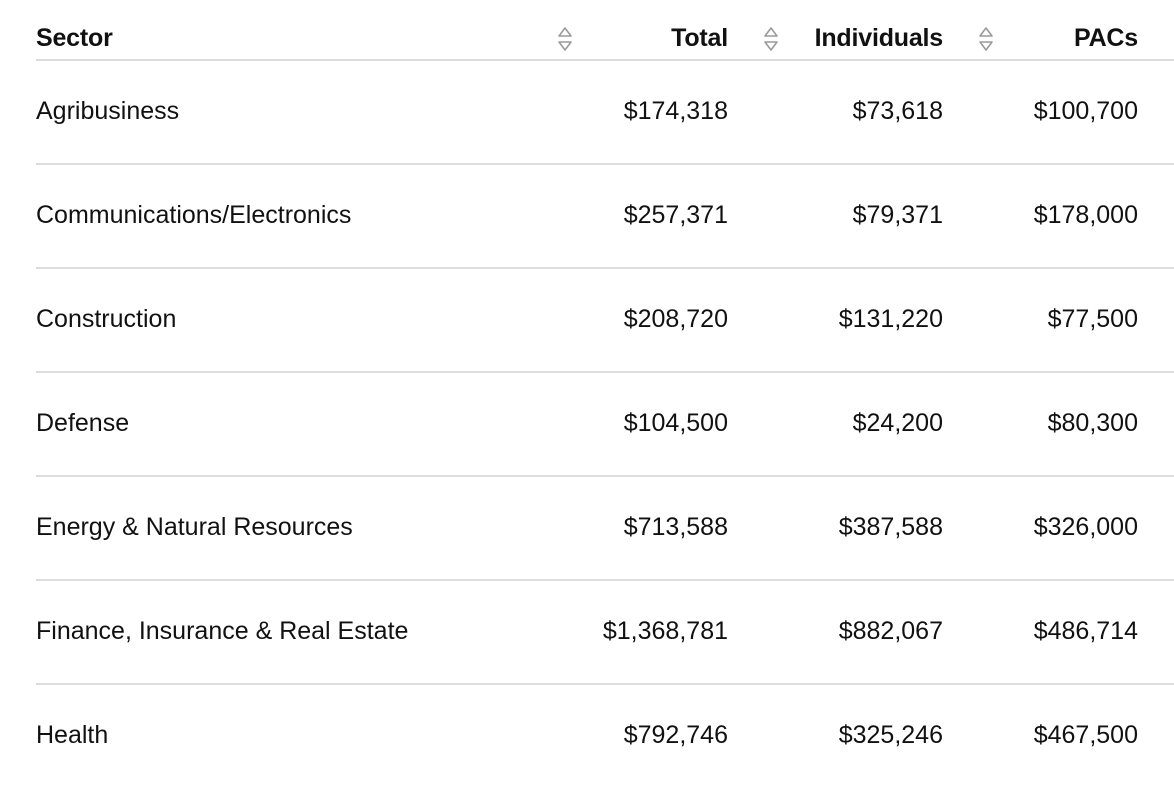 The width and height of the screenshot is (1174, 789). What do you see at coordinates (1085, 111) in the screenshot?
I see `cell-pacs: $100,700` at bounding box center [1085, 111].